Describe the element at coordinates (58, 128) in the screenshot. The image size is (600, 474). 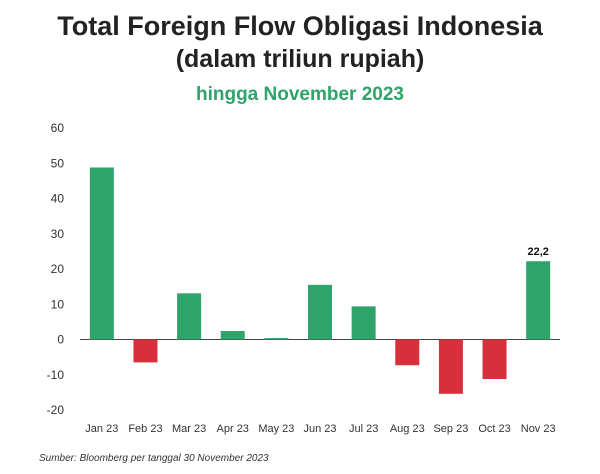
I see `y-tick-label: 60` at that location.